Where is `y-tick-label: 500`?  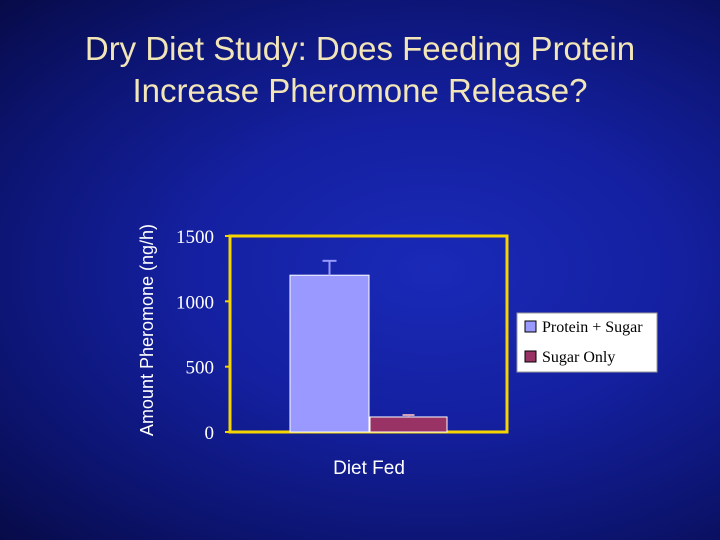 y-tick-label: 500 is located at coordinates (200, 368).